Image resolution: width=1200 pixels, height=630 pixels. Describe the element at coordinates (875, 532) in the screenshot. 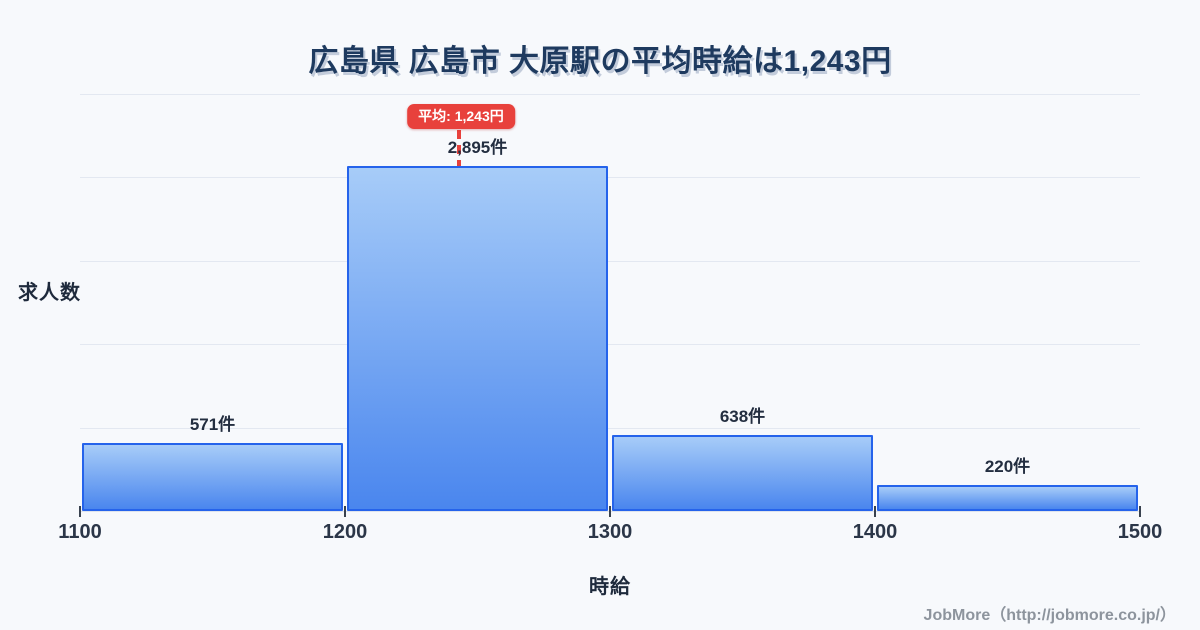

I see `x-tick-label: 1400` at that location.